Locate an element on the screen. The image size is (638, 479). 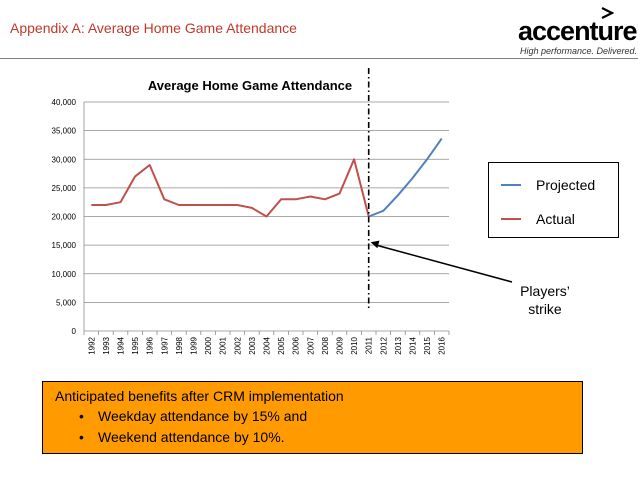
x-tick-label: 1999 is located at coordinates (194, 345).